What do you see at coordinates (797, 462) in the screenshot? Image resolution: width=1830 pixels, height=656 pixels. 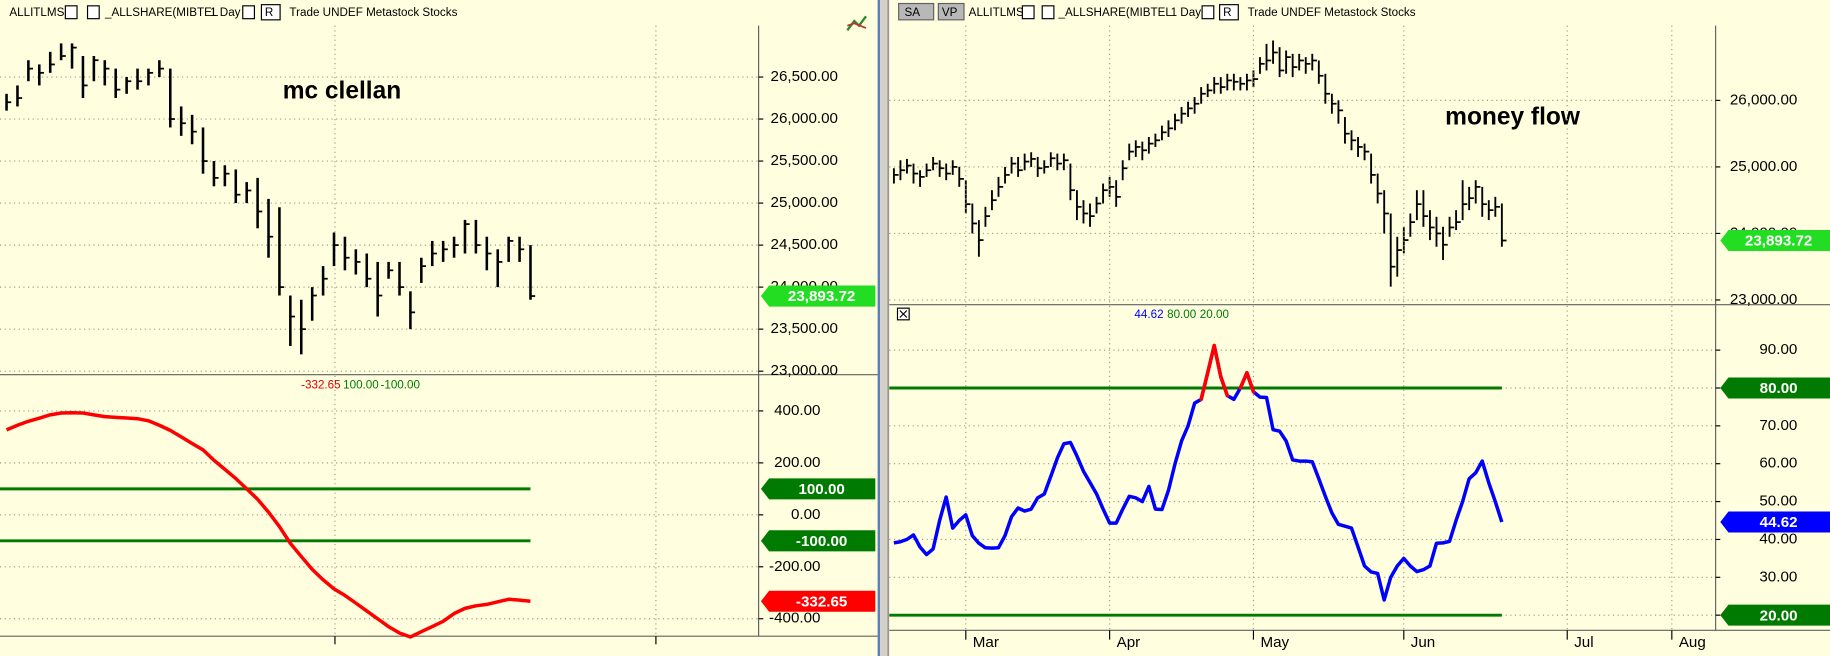 I see `y-tick-label: 200.00` at bounding box center [797, 462].